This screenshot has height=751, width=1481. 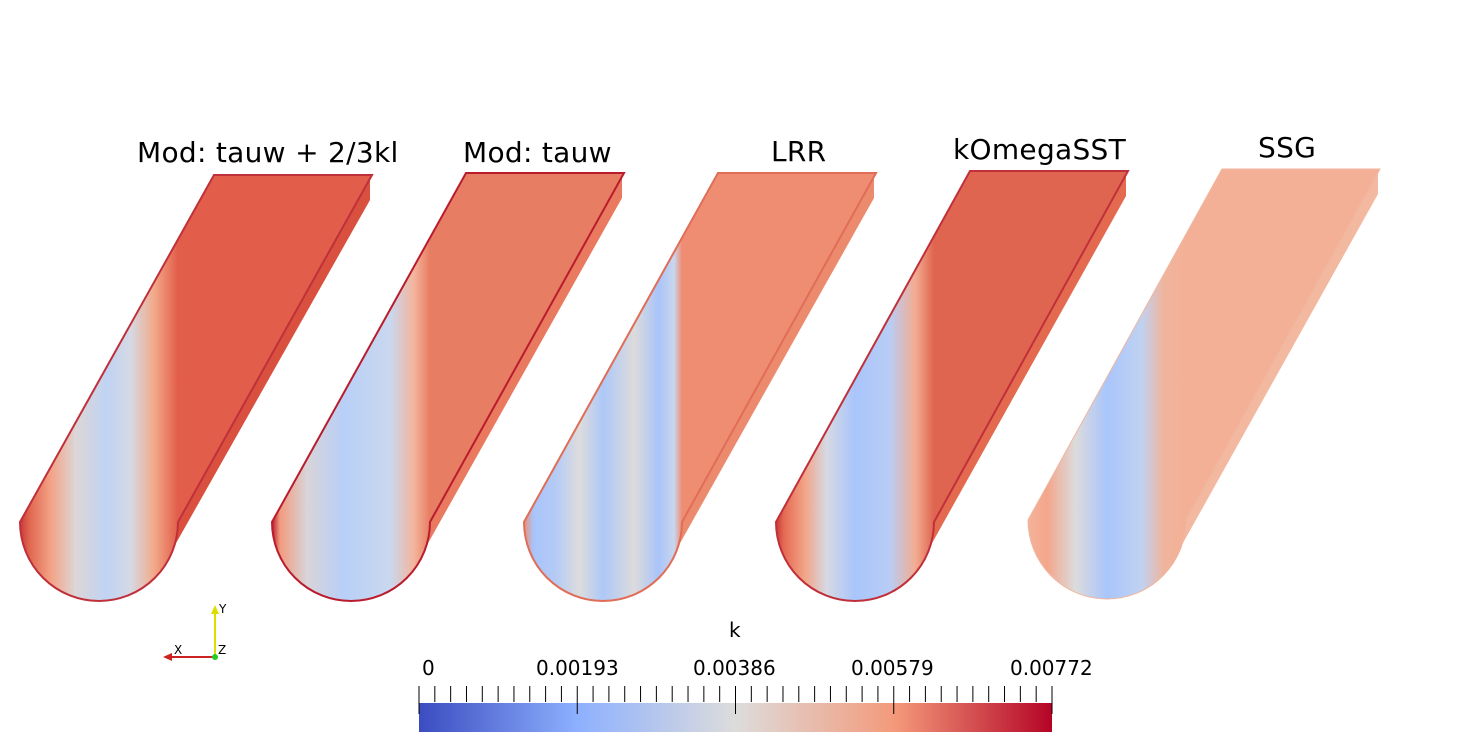 I want to click on axes-triad, so click(x=191, y=633).